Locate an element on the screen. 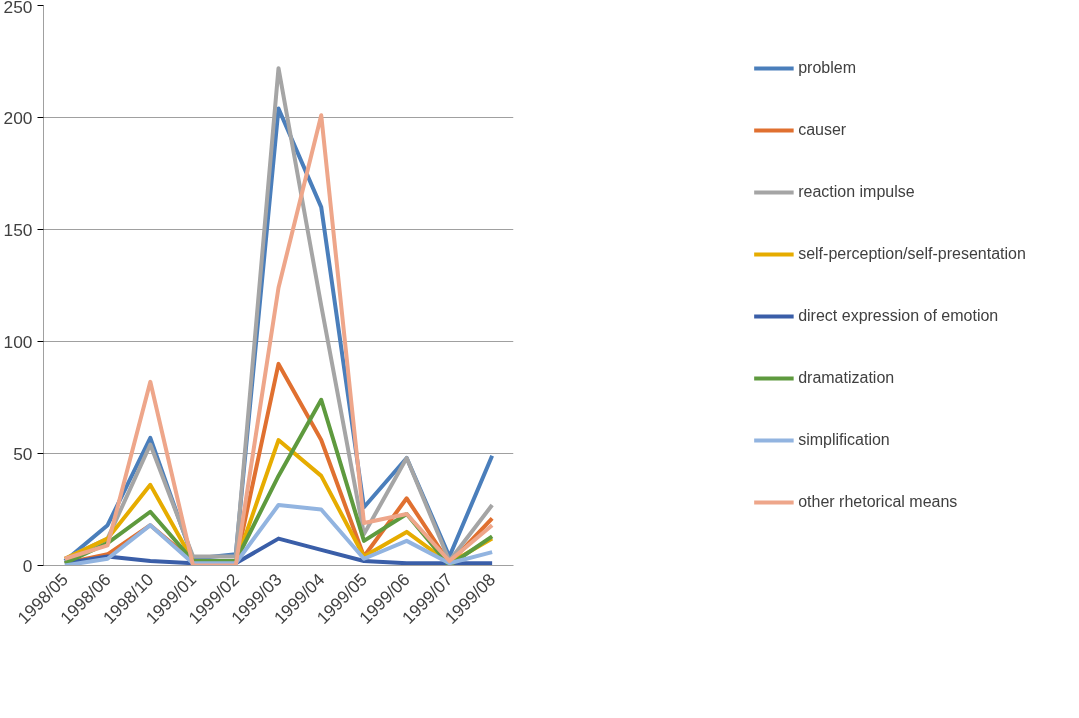 Image resolution: width=1079 pixels, height=718 pixels. y-tick-label: 150 is located at coordinates (18, 229).